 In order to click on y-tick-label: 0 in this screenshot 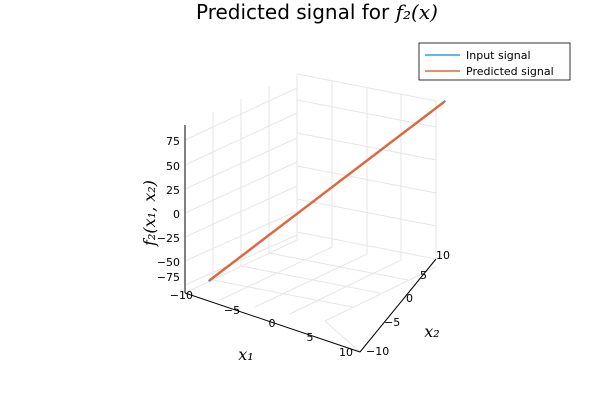, I will do `click(409, 298)`.